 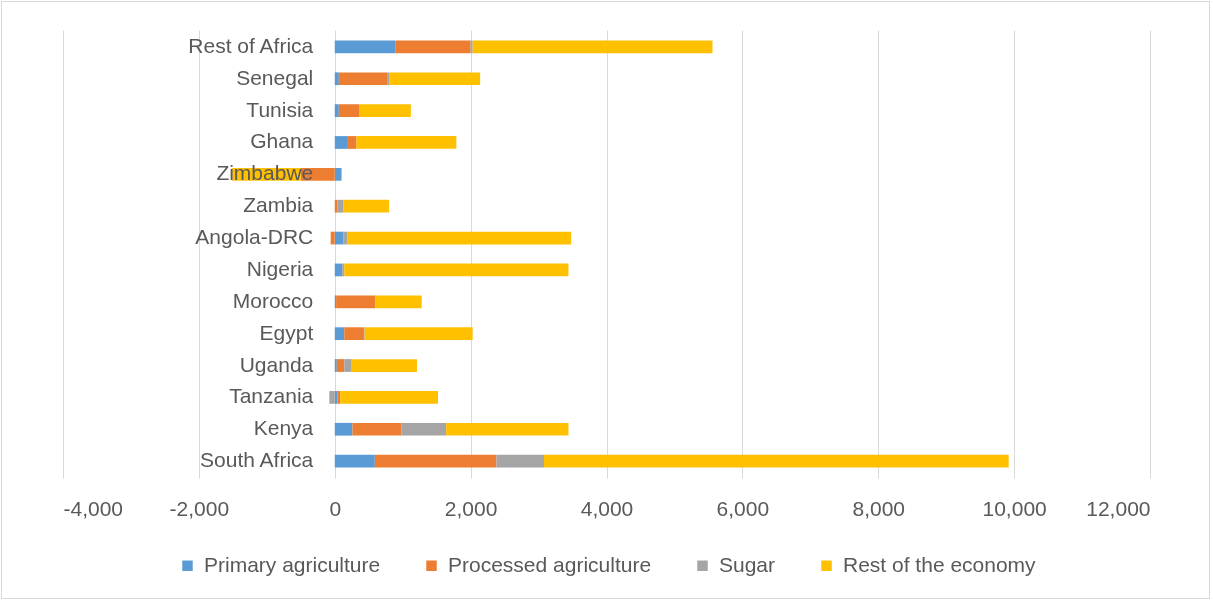 I want to click on y-tick-label: Zambia, so click(x=278, y=205).